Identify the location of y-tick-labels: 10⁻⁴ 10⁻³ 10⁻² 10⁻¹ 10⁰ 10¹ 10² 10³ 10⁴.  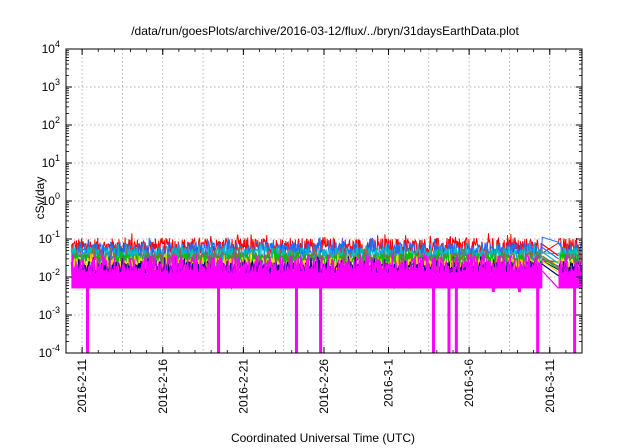
(49, 199).